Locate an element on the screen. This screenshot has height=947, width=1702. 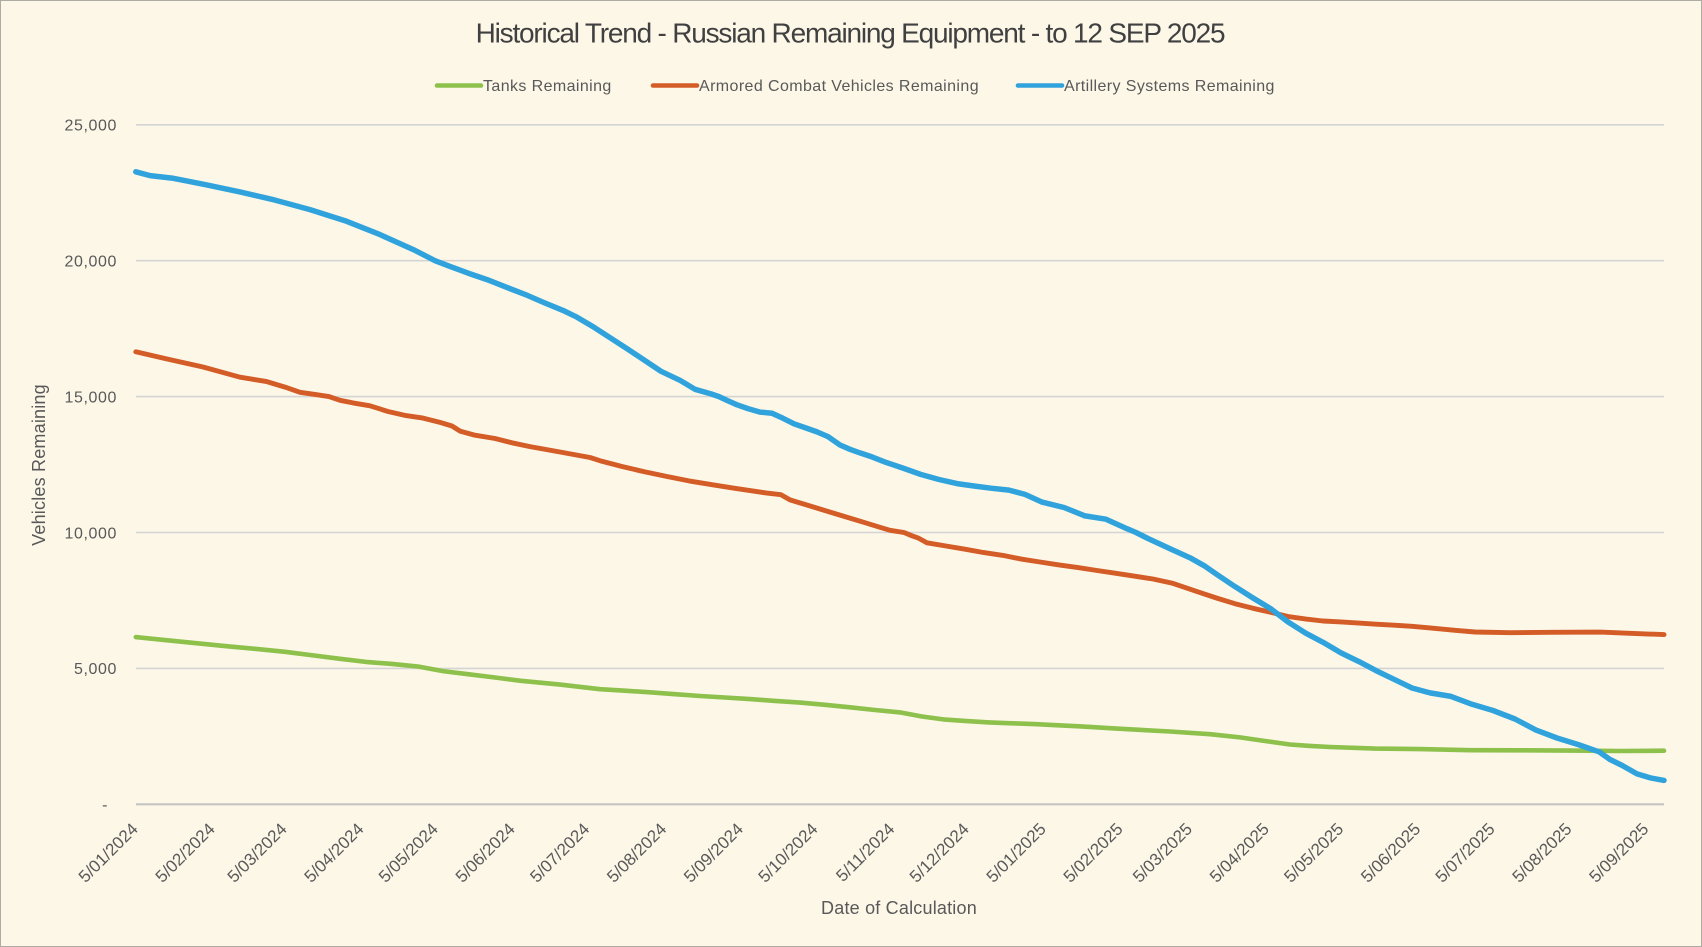
svg-text: 10,000 is located at coordinates (90, 533).